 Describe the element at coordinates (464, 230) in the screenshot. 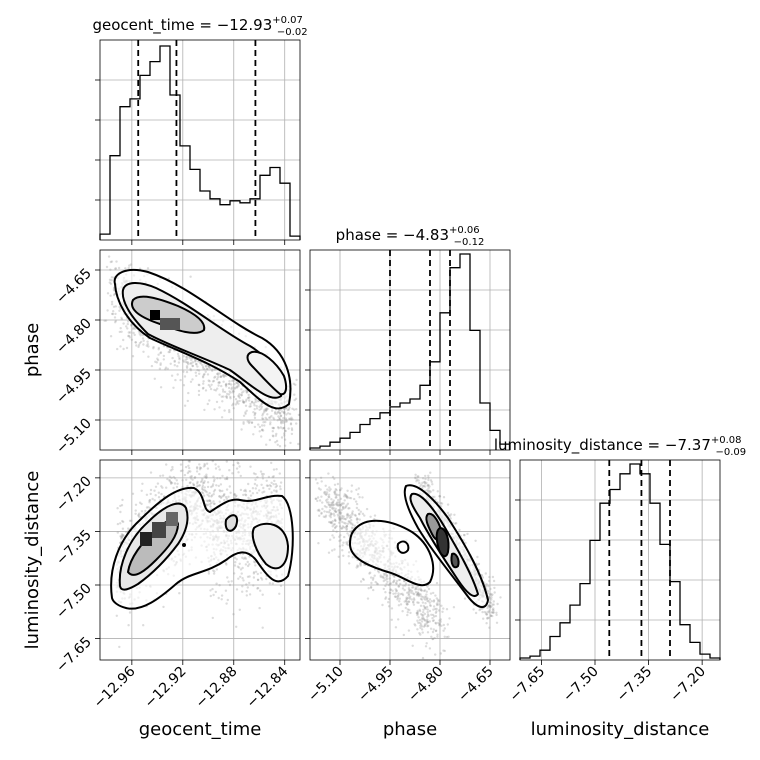

I see `title-plus: +0.06` at that location.